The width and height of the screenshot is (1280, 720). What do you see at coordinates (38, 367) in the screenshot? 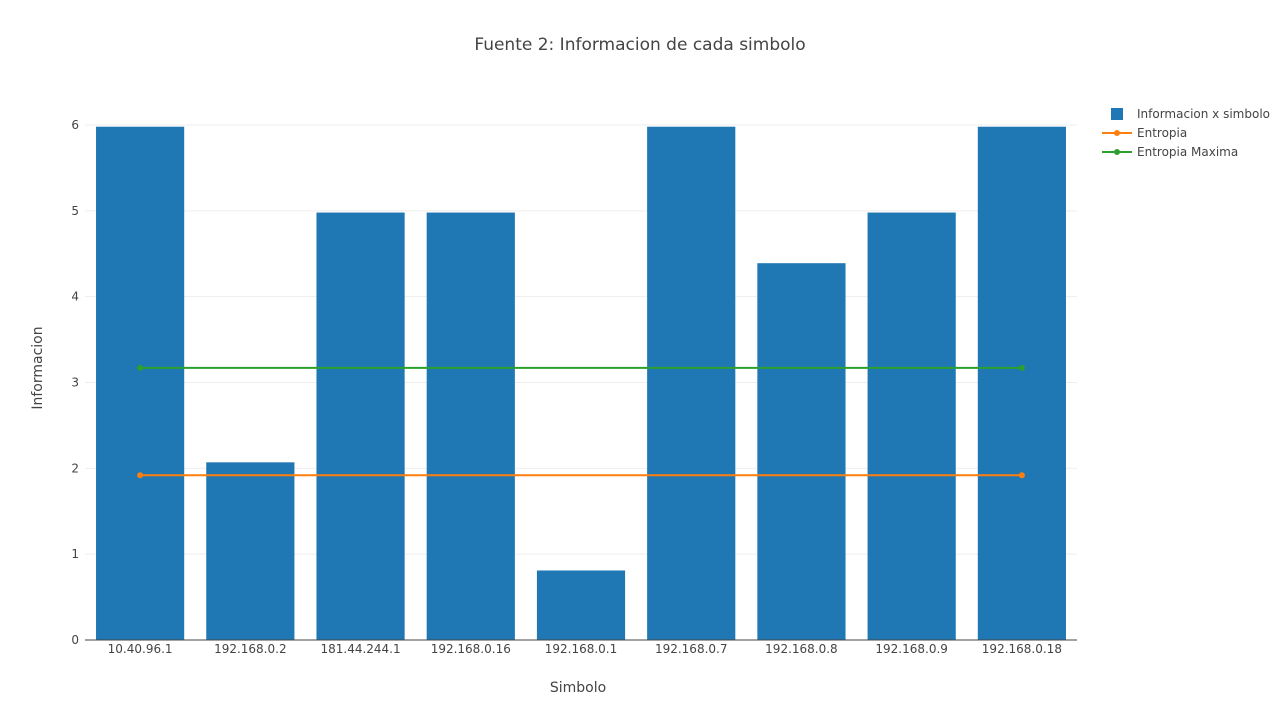
I see `y-axis-title: Informacion` at bounding box center [38, 367].